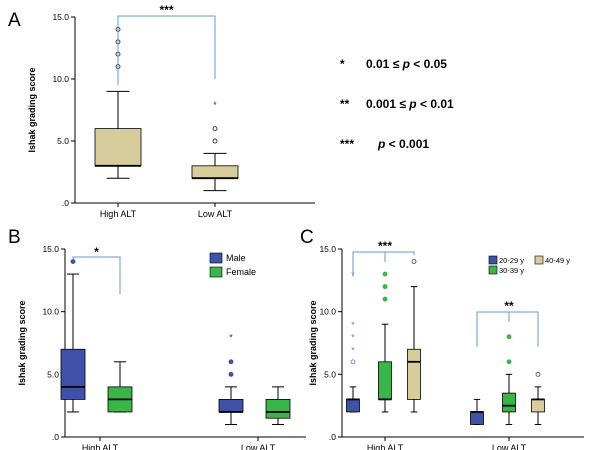 The height and width of the screenshot is (450, 596). What do you see at coordinates (511, 270) in the screenshot?
I see `legend-label: 30-39 y` at bounding box center [511, 270].